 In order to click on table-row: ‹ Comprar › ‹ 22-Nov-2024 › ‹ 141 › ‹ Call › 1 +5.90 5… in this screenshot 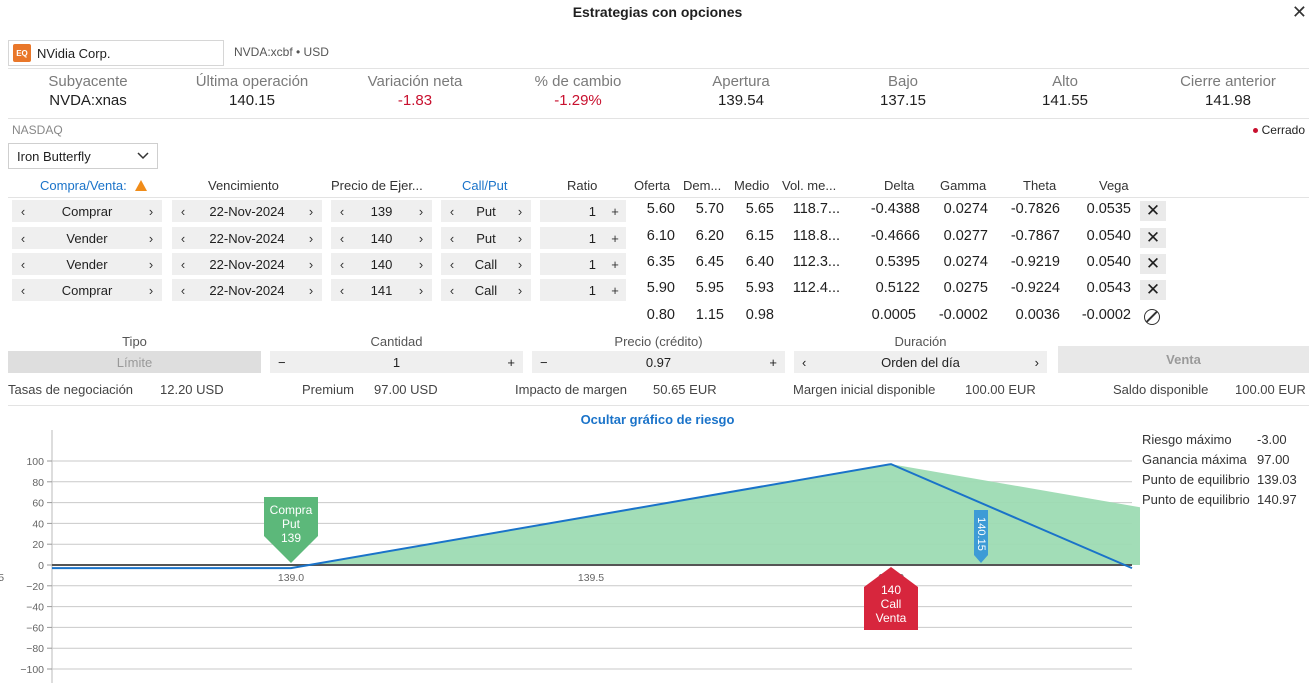, I will do `click(657, 290)`.